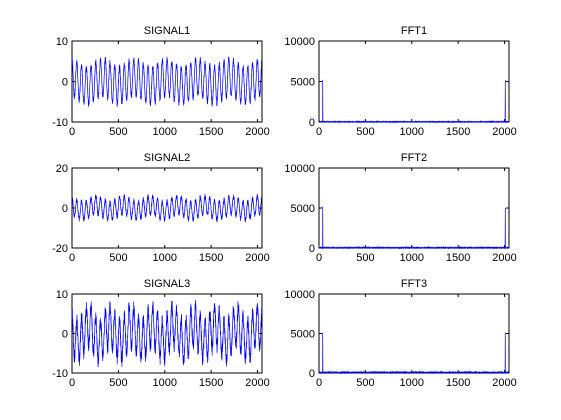 Image resolution: width=561 pixels, height=420 pixels. I want to click on subplot-title: FFT1, so click(414, 31).